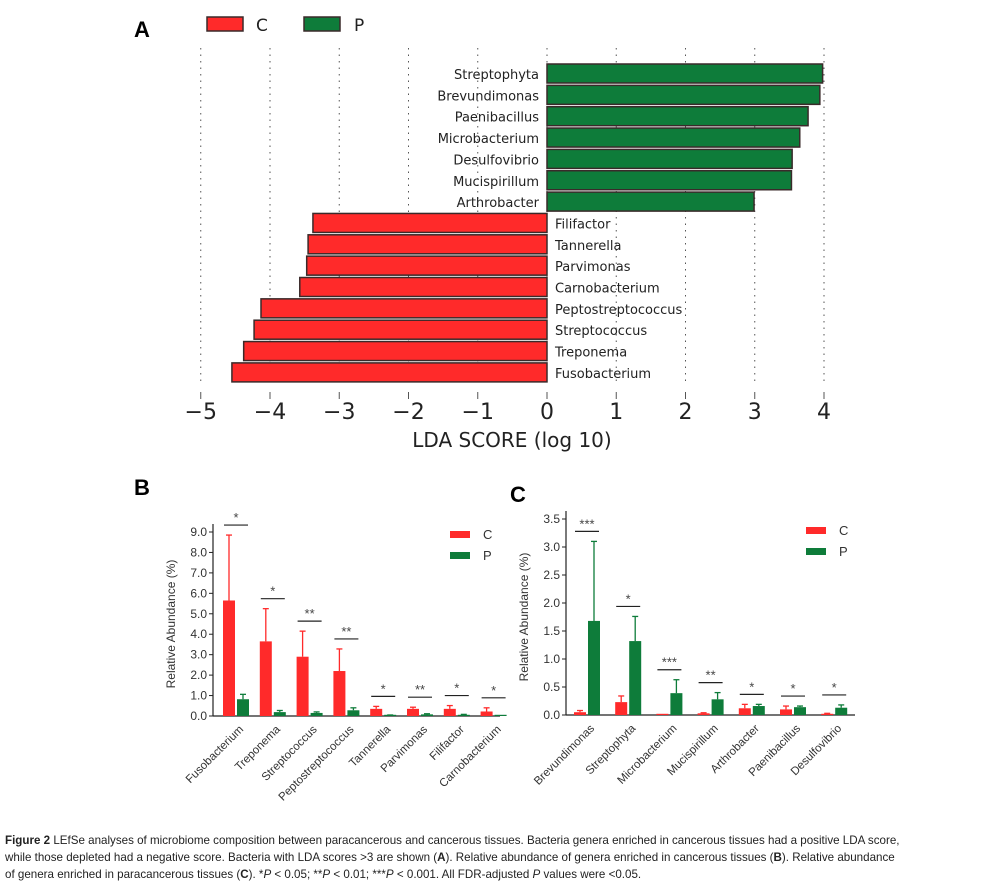 This screenshot has width=996, height=895. I want to click on y-tick-label: 6.0, so click(198, 593).